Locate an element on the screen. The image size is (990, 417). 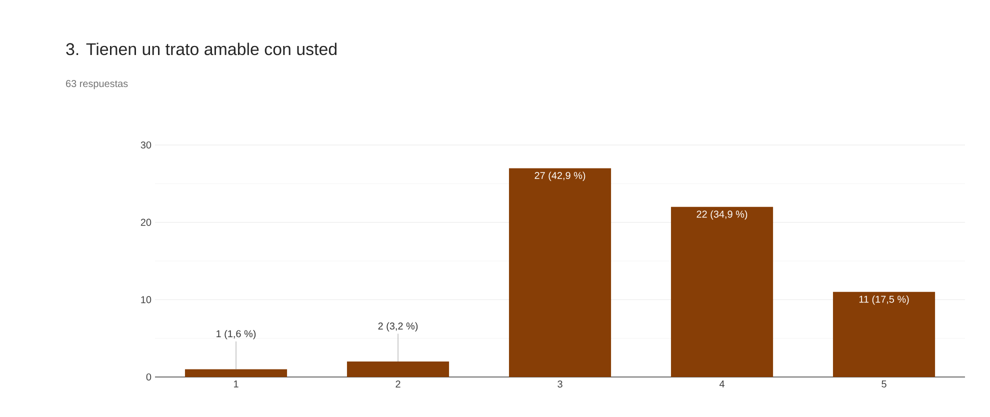
data-label: 11 (17,5 %) is located at coordinates (884, 300).